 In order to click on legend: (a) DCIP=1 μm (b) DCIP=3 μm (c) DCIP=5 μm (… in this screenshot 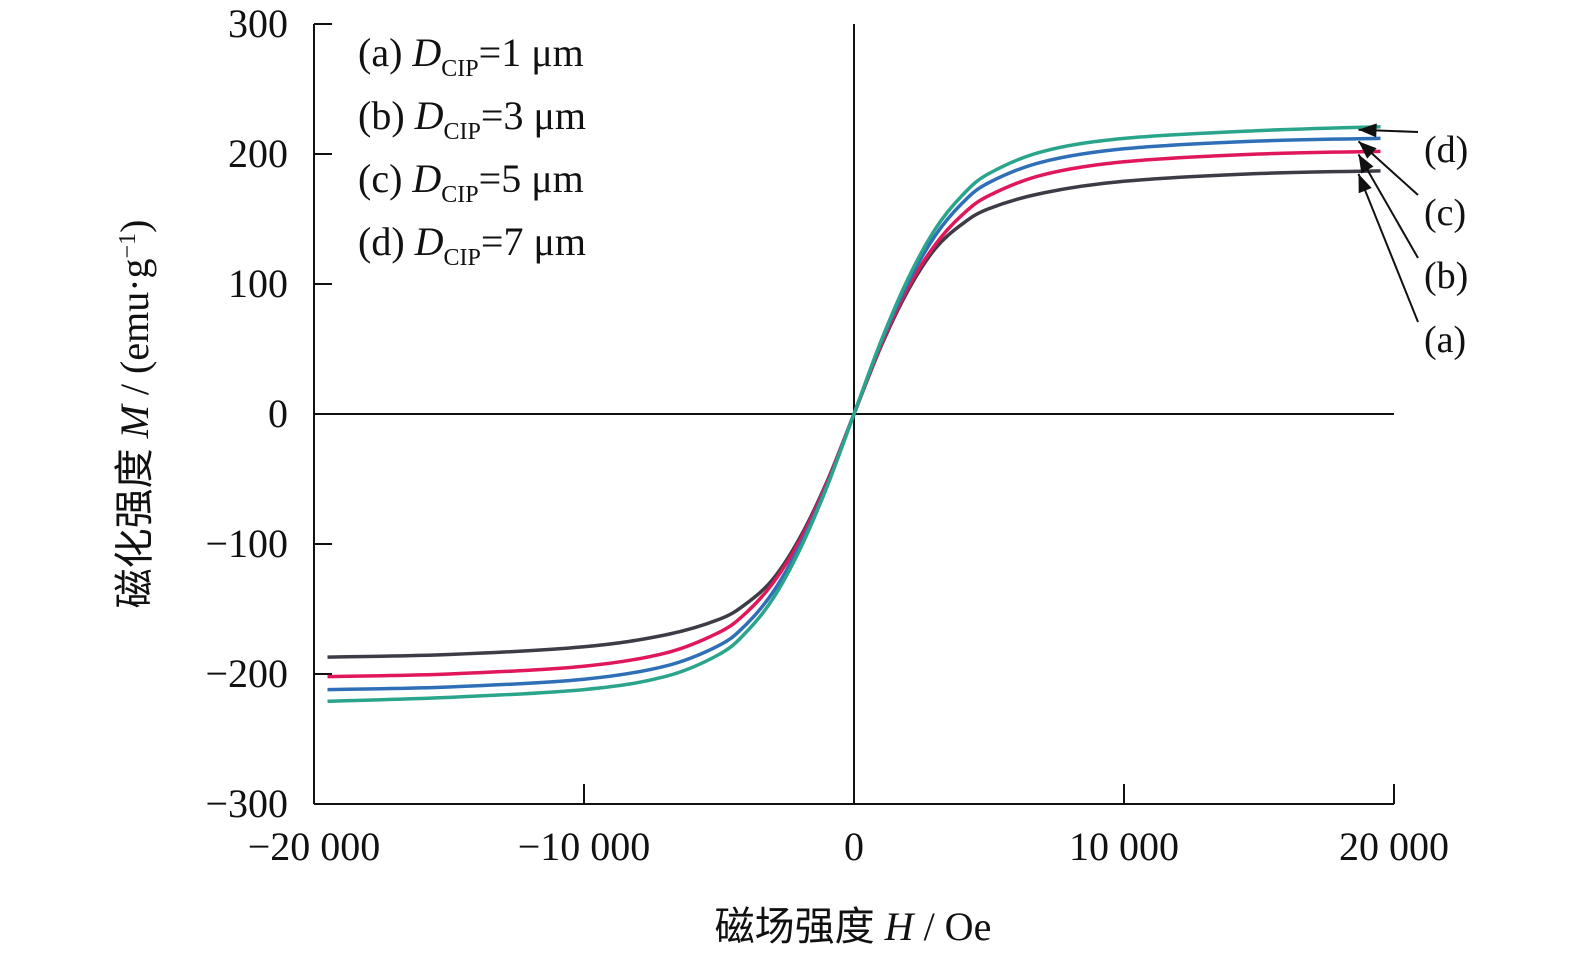, I will do `click(472, 150)`.